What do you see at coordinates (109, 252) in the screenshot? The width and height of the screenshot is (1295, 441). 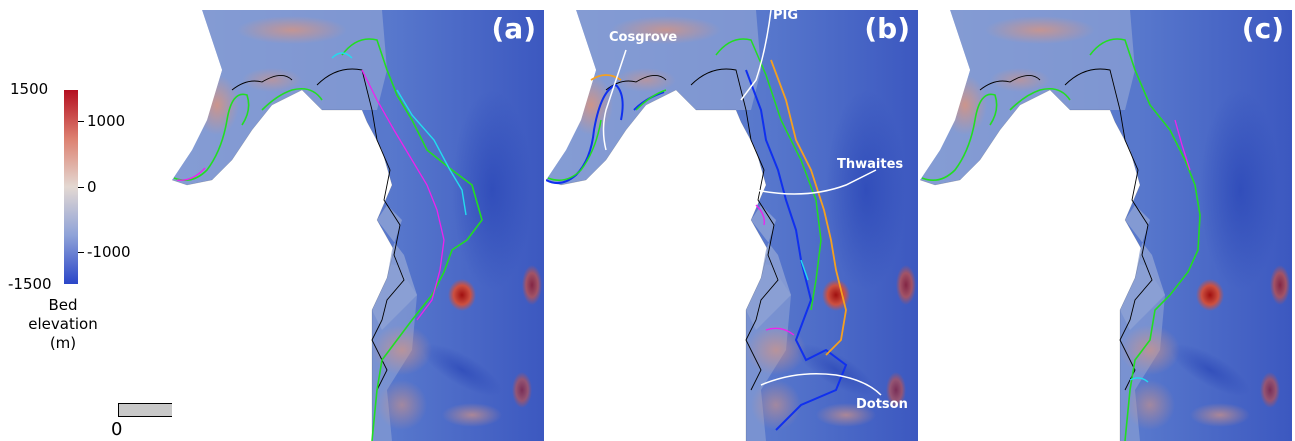 I see `colorbar-tick-minus-1000: -1000` at bounding box center [109, 252].